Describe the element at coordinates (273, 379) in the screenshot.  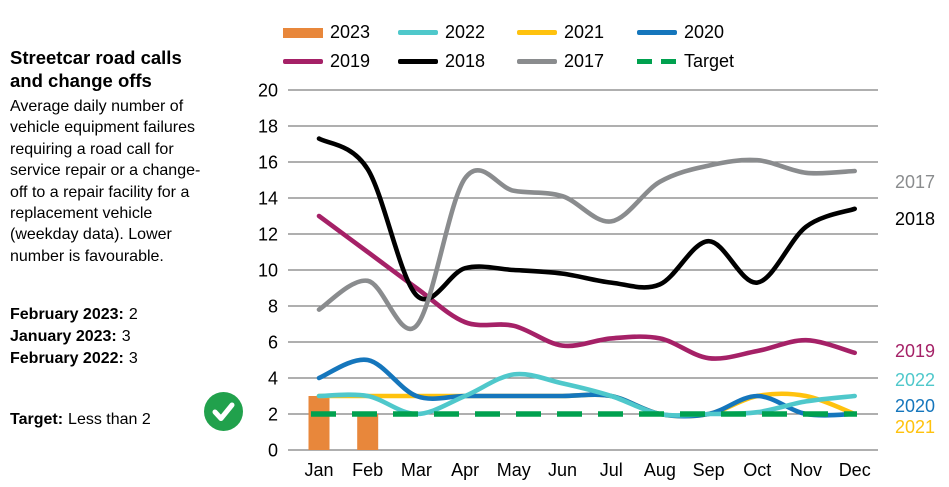
I see `y-tick-label: 4` at that location.